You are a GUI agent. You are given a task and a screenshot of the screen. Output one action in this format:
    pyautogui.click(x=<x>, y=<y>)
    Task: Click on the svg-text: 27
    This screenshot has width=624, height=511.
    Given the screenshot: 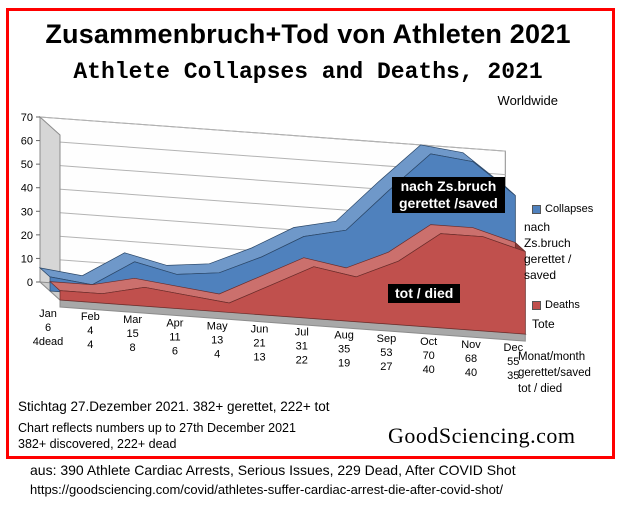 What is the action you would take?
    pyautogui.click(x=386, y=367)
    